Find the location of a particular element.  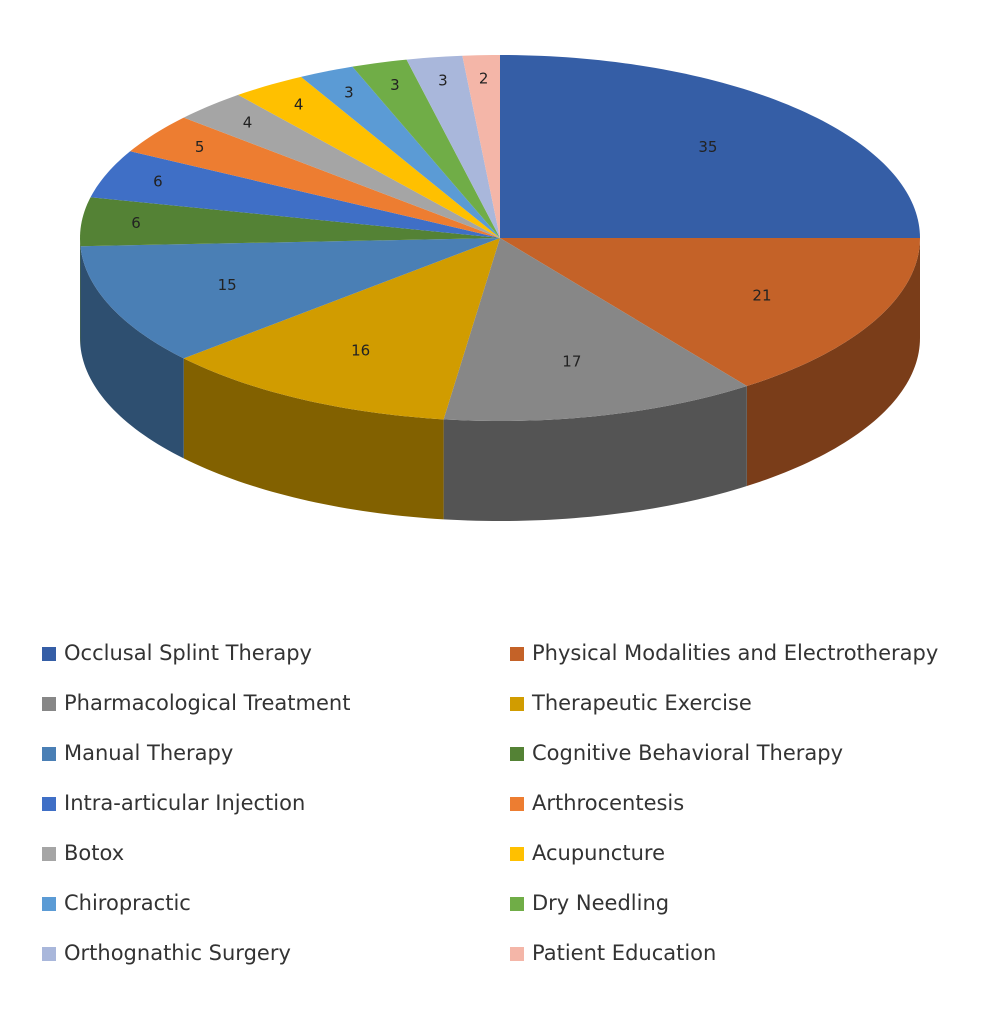

data-label: 2 is located at coordinates (484, 78).